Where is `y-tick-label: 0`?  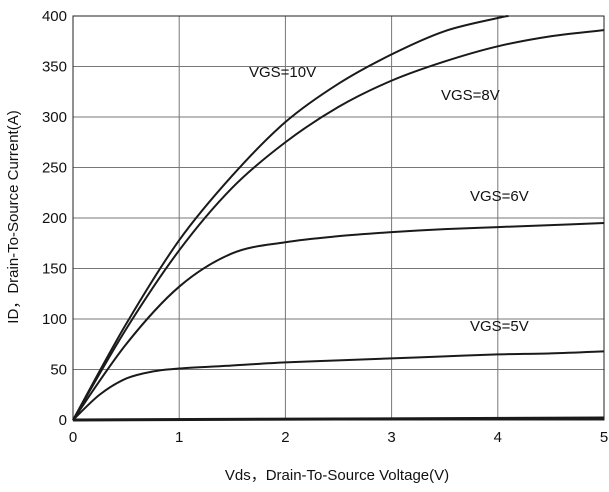
y-tick-label: 0 is located at coordinates (63, 420).